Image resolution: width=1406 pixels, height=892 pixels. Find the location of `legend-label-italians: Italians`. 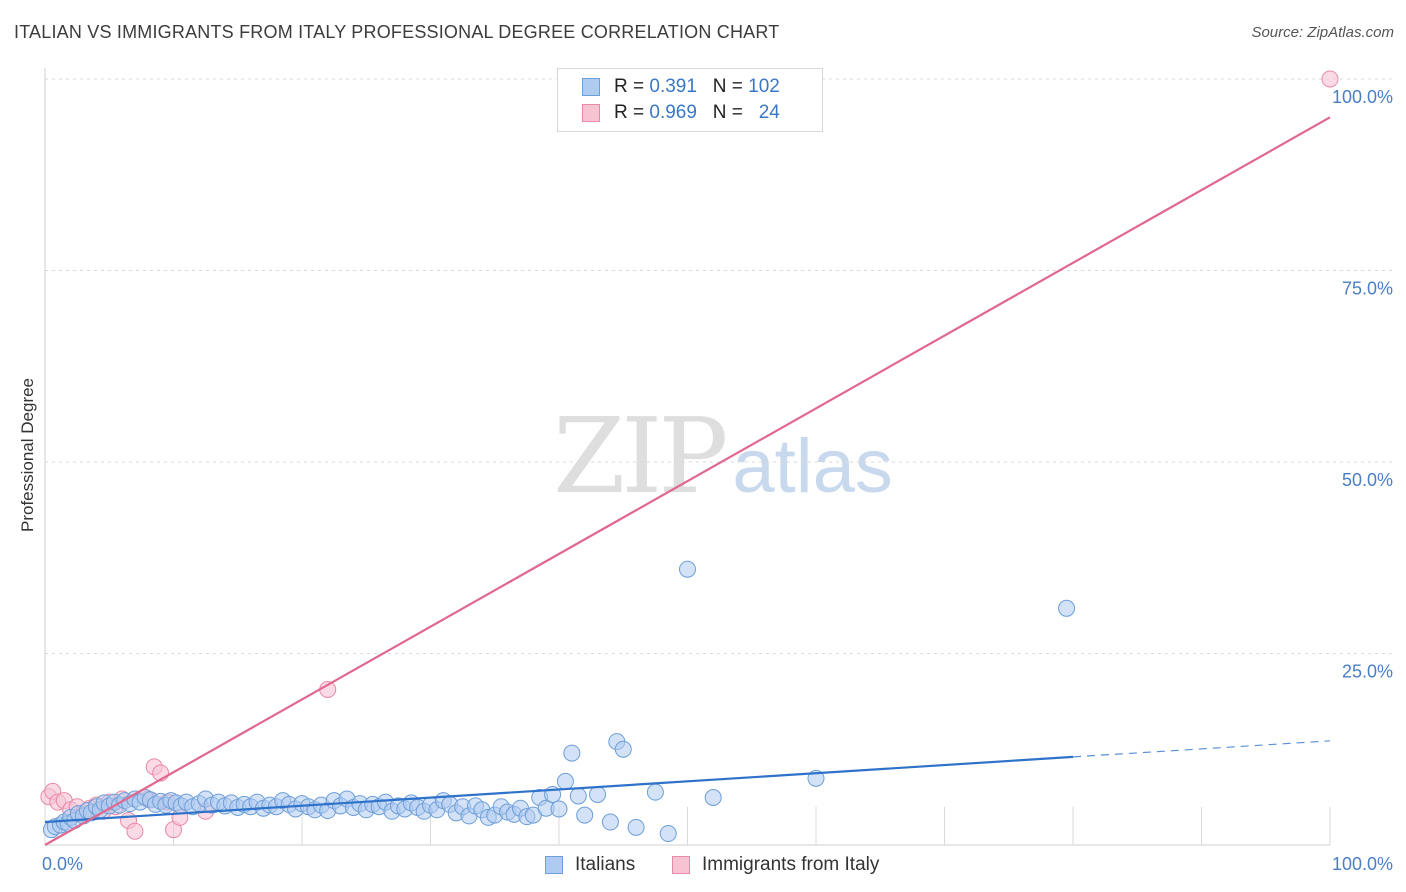

legend-label-italians: Italians is located at coordinates (605, 864).